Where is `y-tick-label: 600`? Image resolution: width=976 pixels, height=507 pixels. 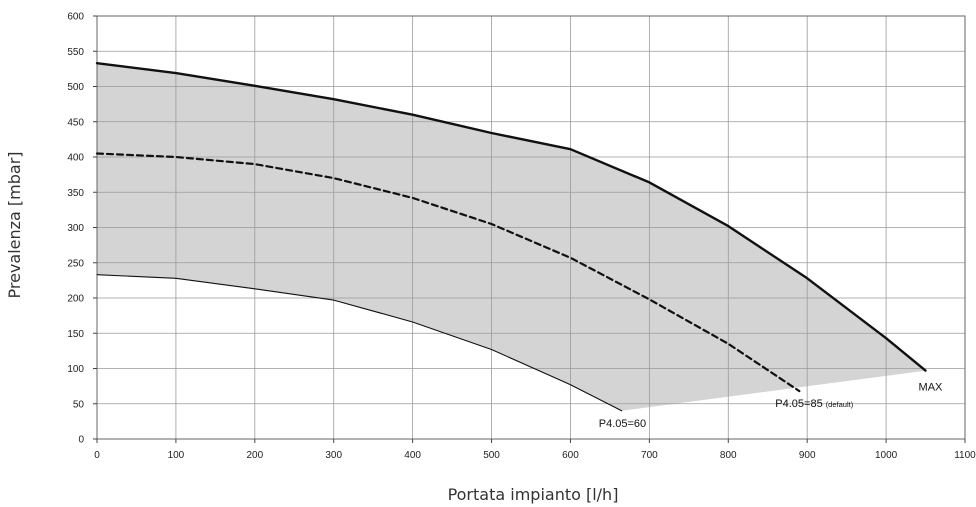 y-tick-label: 600 is located at coordinates (75, 17).